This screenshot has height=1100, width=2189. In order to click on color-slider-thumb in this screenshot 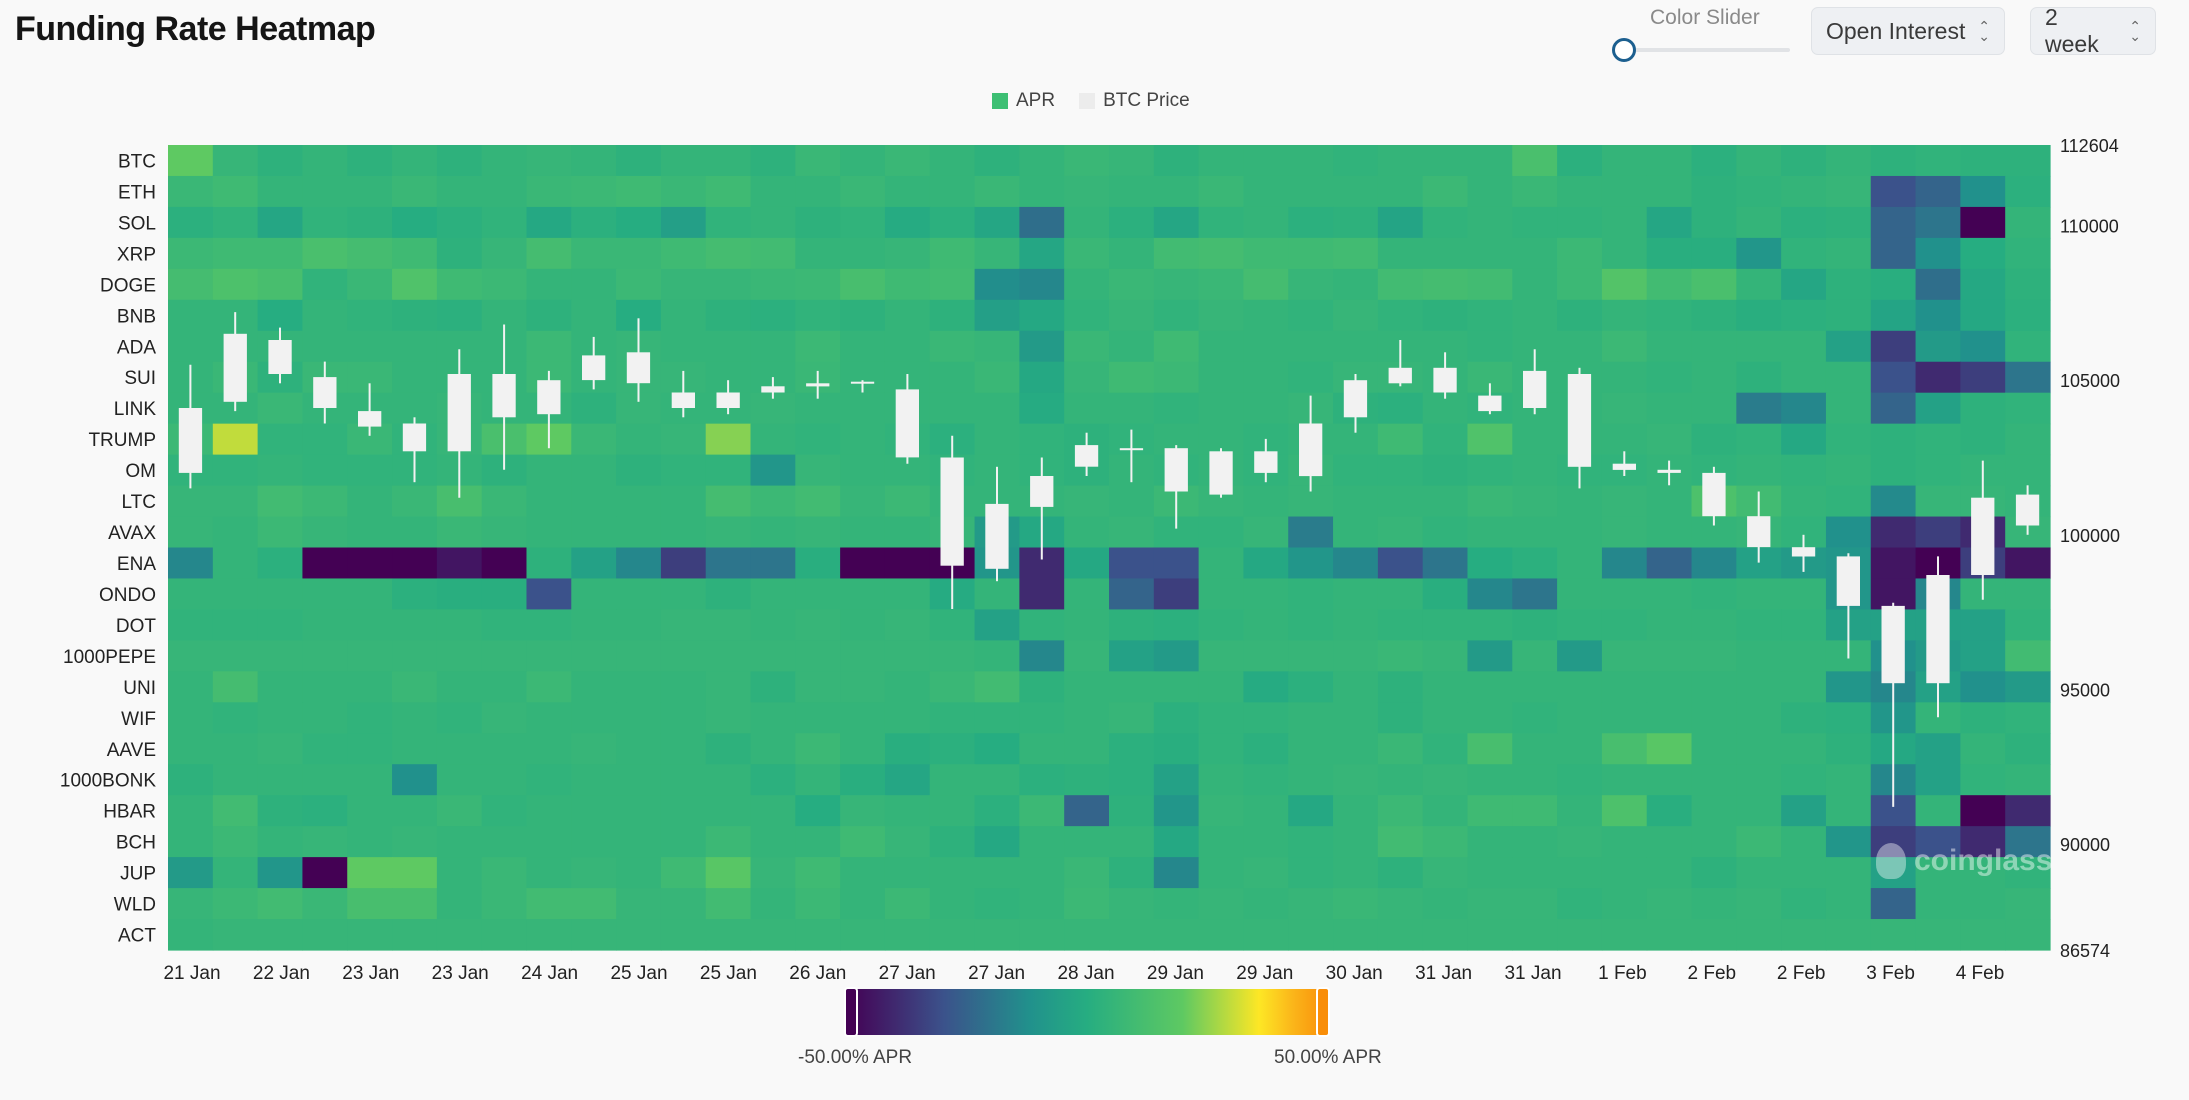, I will do `click(1624, 50)`.